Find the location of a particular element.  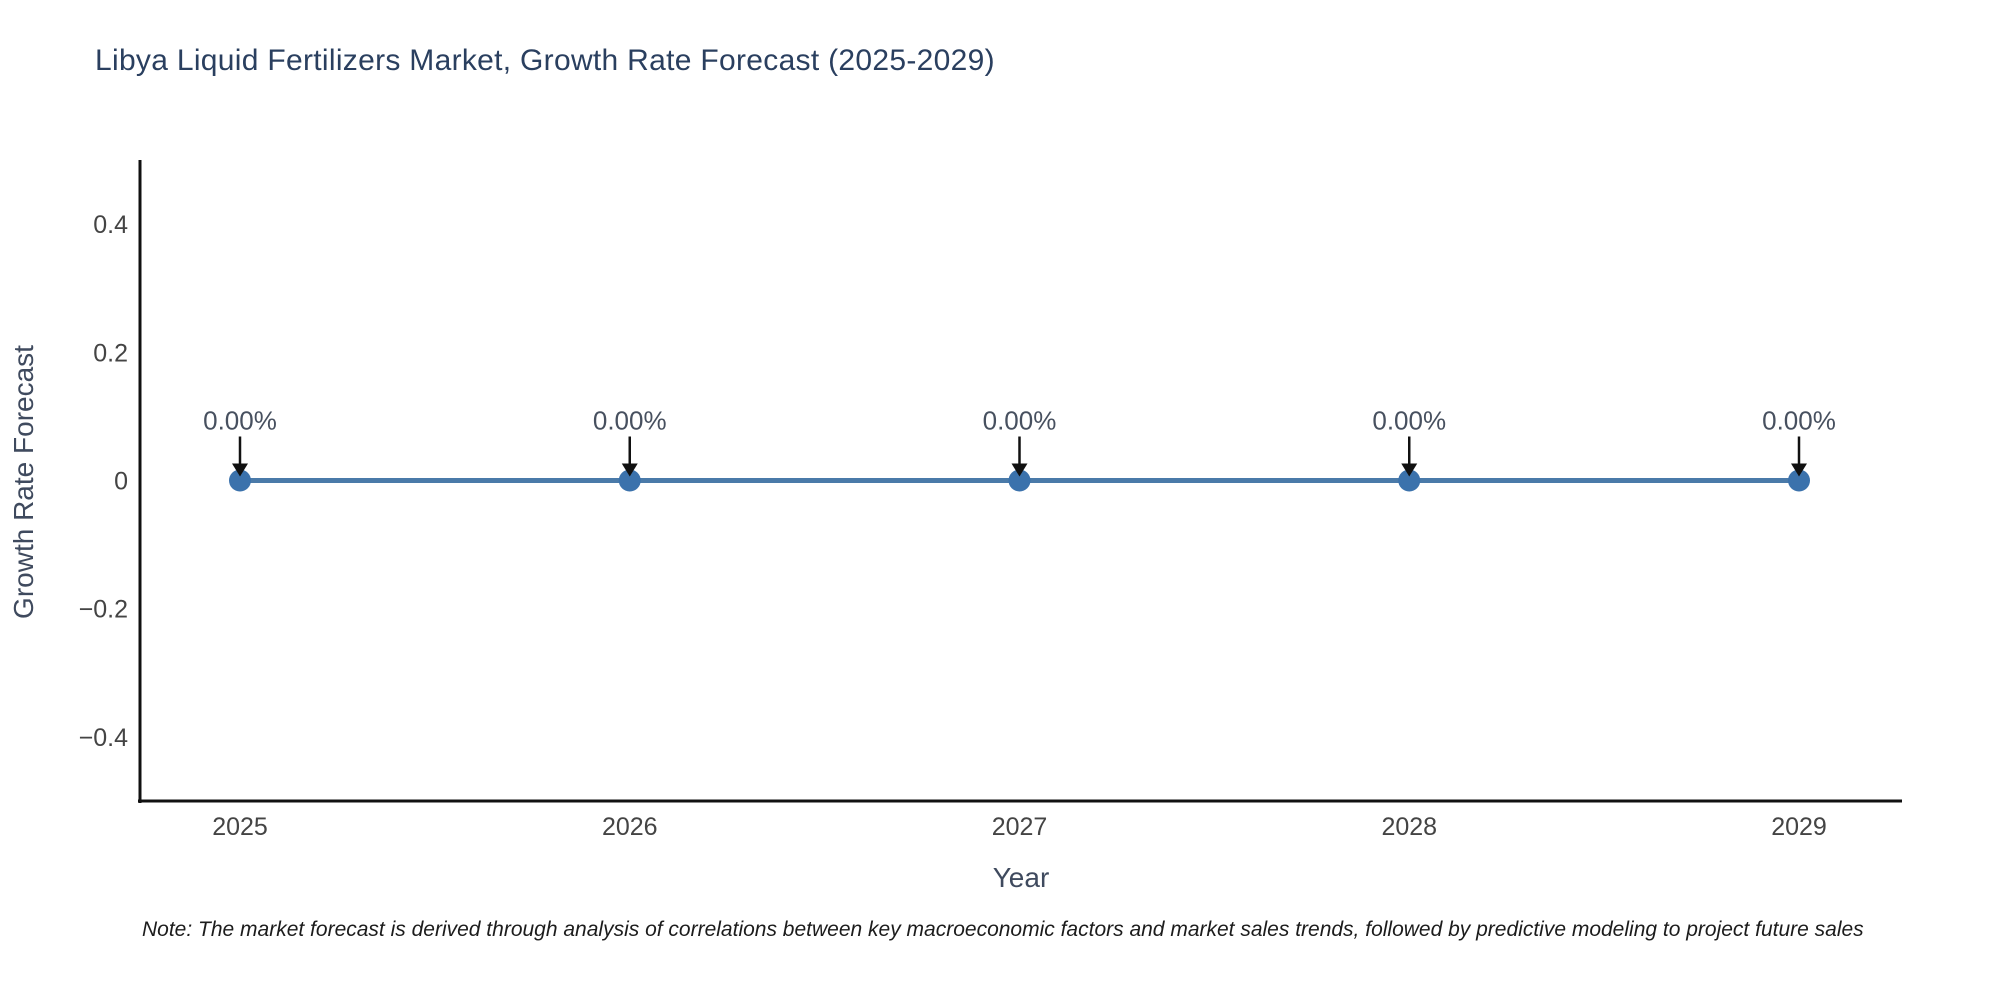

y-tick-label: 0.2 is located at coordinates (110, 353).